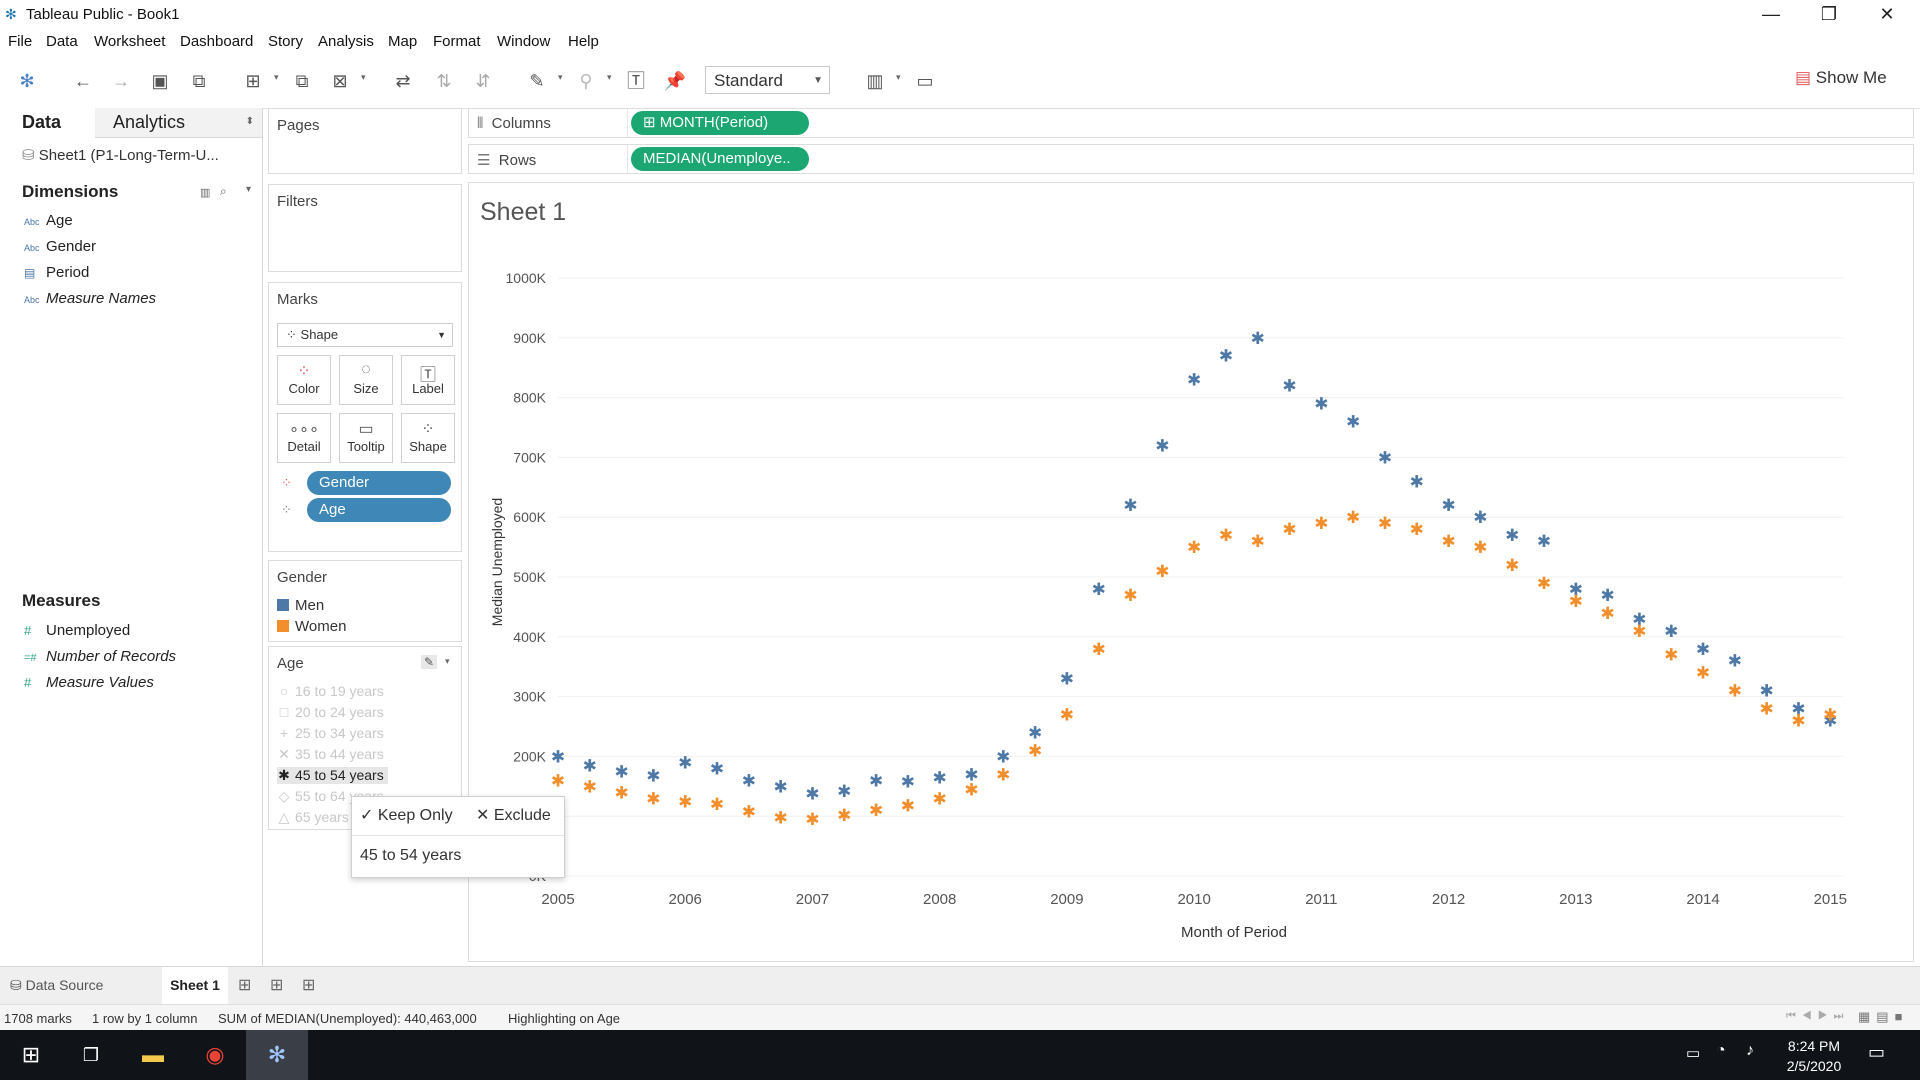 This screenshot has width=1920, height=1080. Describe the element at coordinates (1829, 14) in the screenshot. I see `restore-button: ❐` at that location.